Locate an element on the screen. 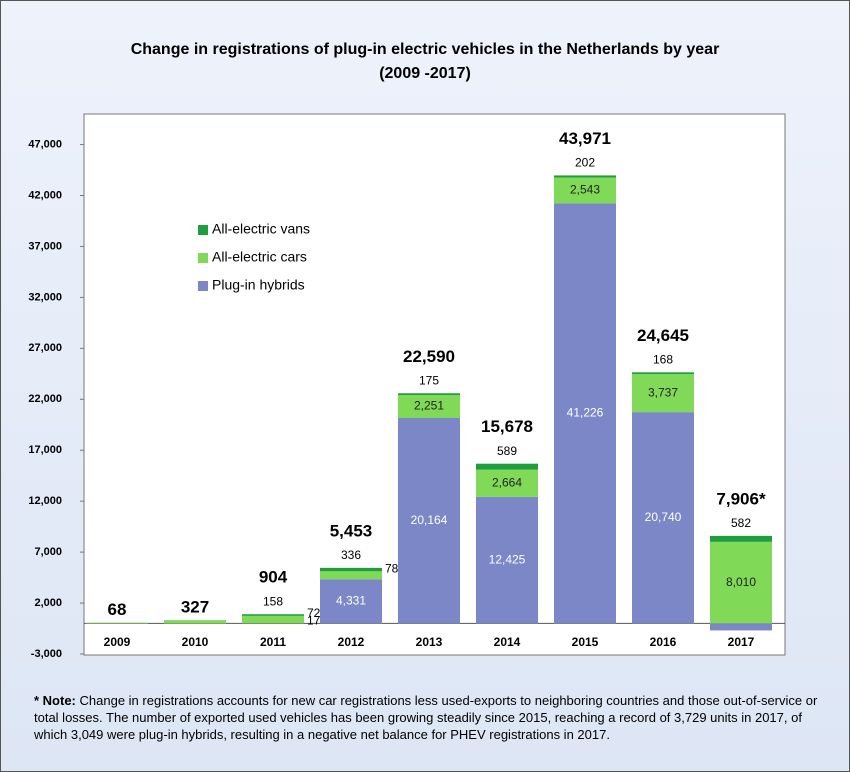  total-label: 43,971 is located at coordinates (585, 138).